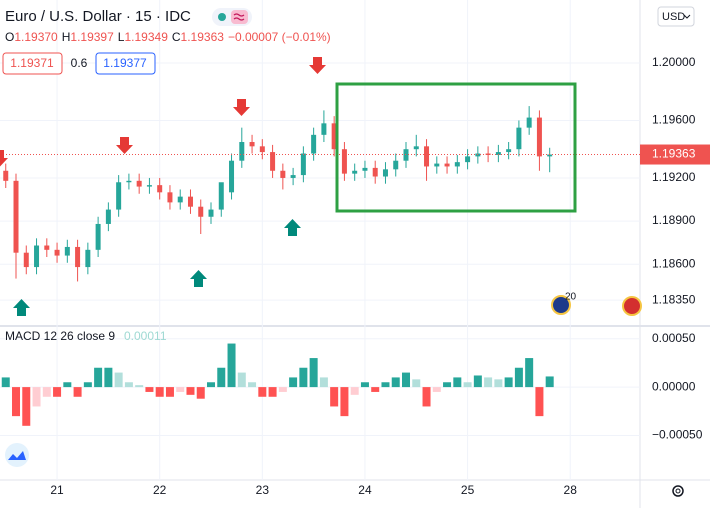 The height and width of the screenshot is (508, 710). I want to click on buy-arrows, so click(157, 267).